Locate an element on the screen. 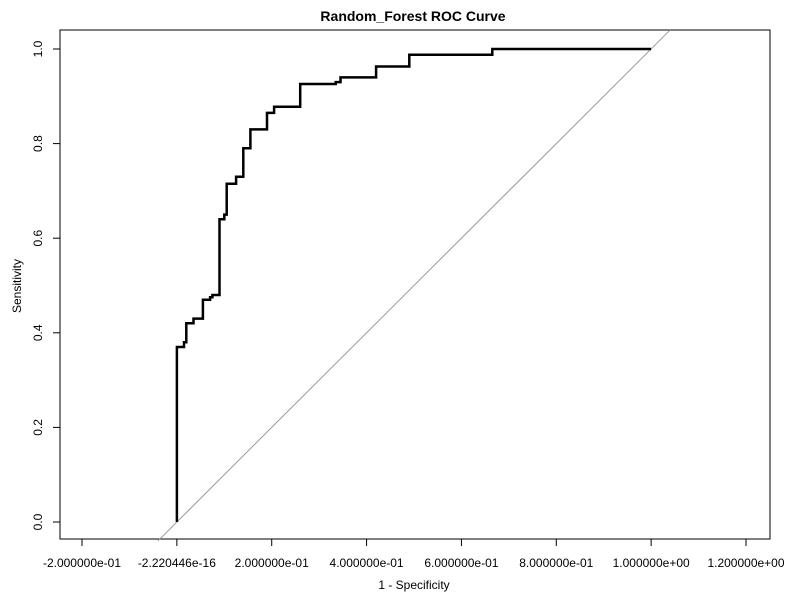  y-tick-label: 1.0 is located at coordinates (38, 48).